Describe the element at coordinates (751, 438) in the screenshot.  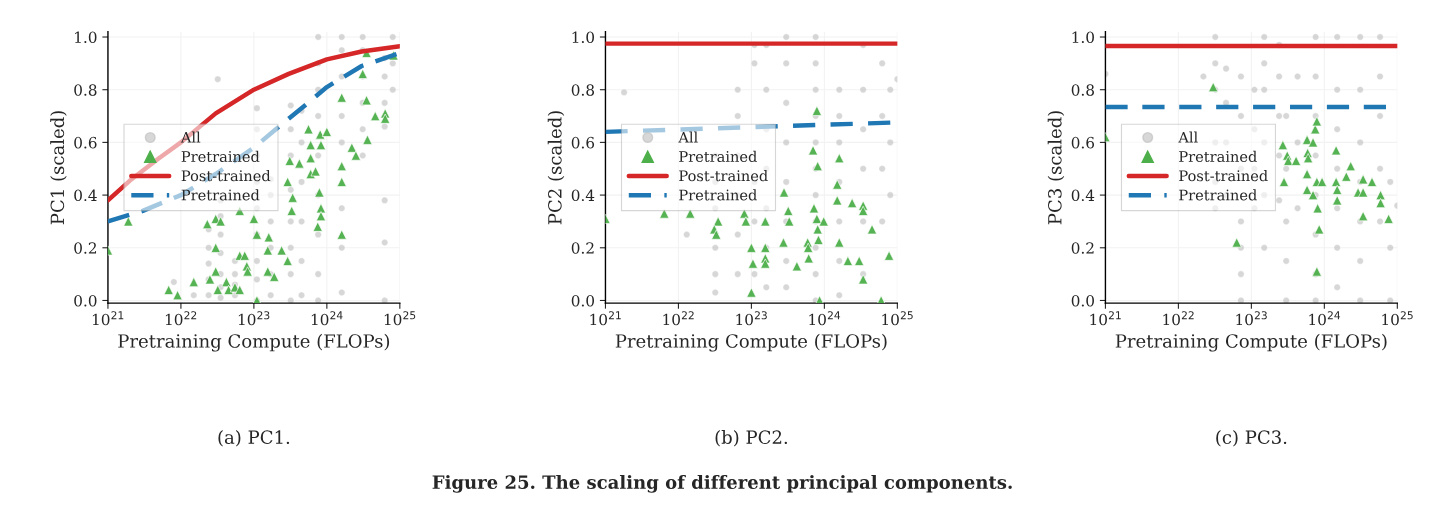
I see `text: (b) PC2.` at that location.